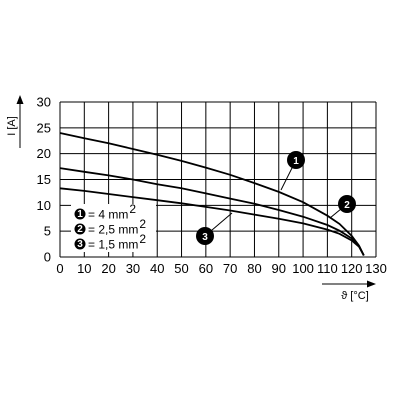 This screenshot has width=400, height=400. I want to click on y-tick-label: 15, so click(44, 179).